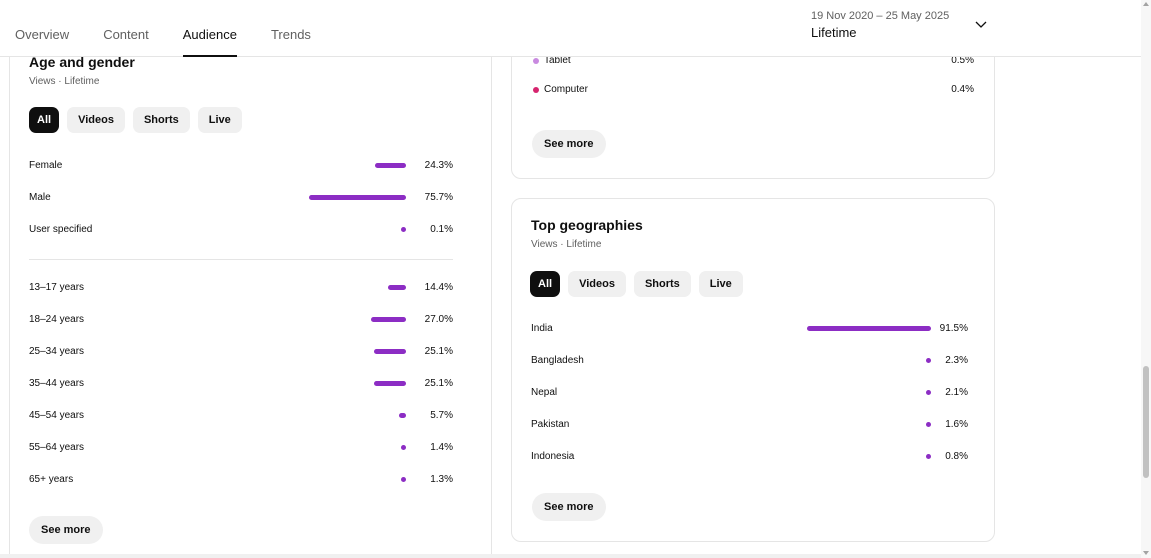 The width and height of the screenshot is (1151, 558). What do you see at coordinates (241, 480) in the screenshot?
I see `list-item: 65+ years 1.3%` at bounding box center [241, 480].